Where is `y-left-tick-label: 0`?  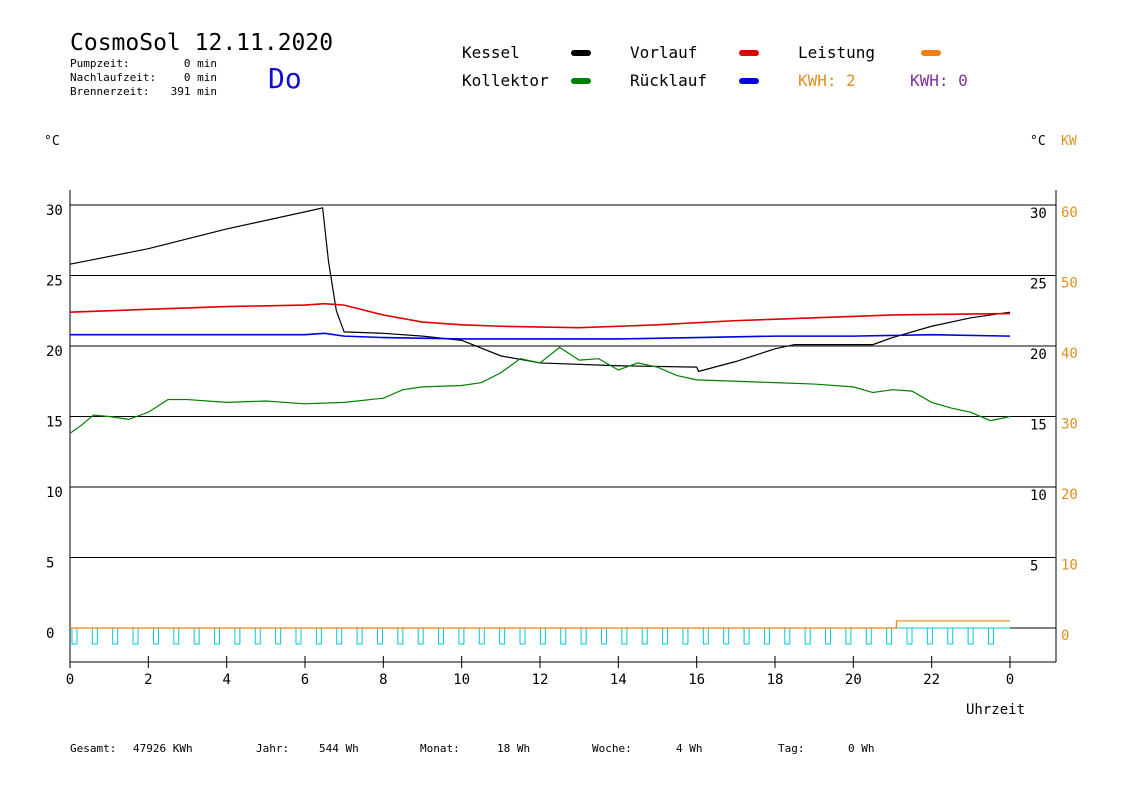
y-left-tick-label: 0 is located at coordinates (50, 634).